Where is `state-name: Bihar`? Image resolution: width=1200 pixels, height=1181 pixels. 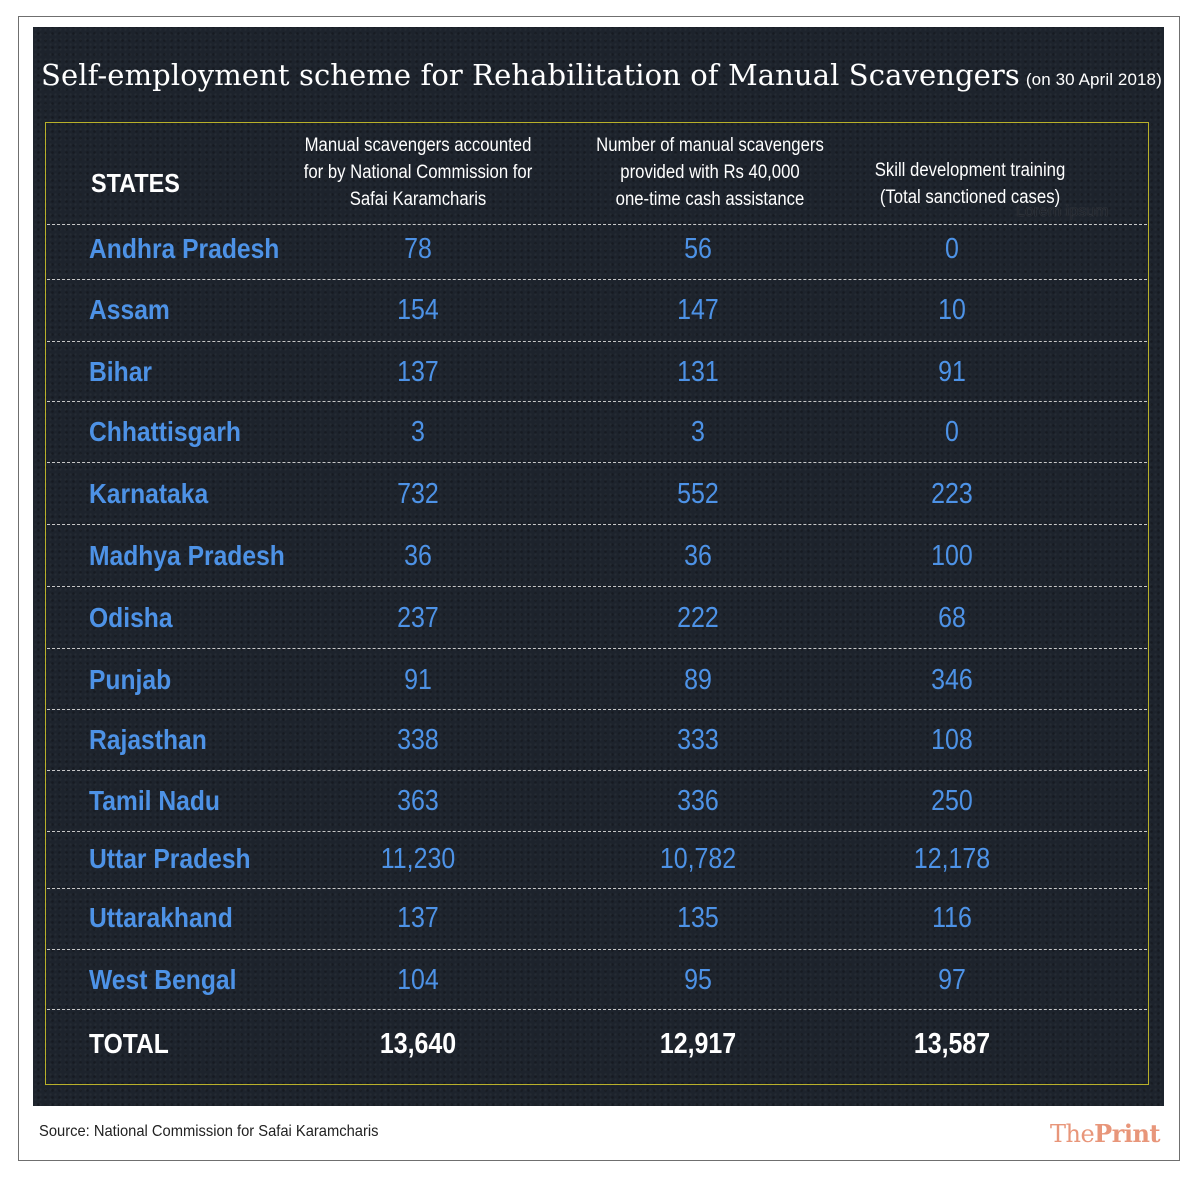 state-name: Bihar is located at coordinates (120, 371).